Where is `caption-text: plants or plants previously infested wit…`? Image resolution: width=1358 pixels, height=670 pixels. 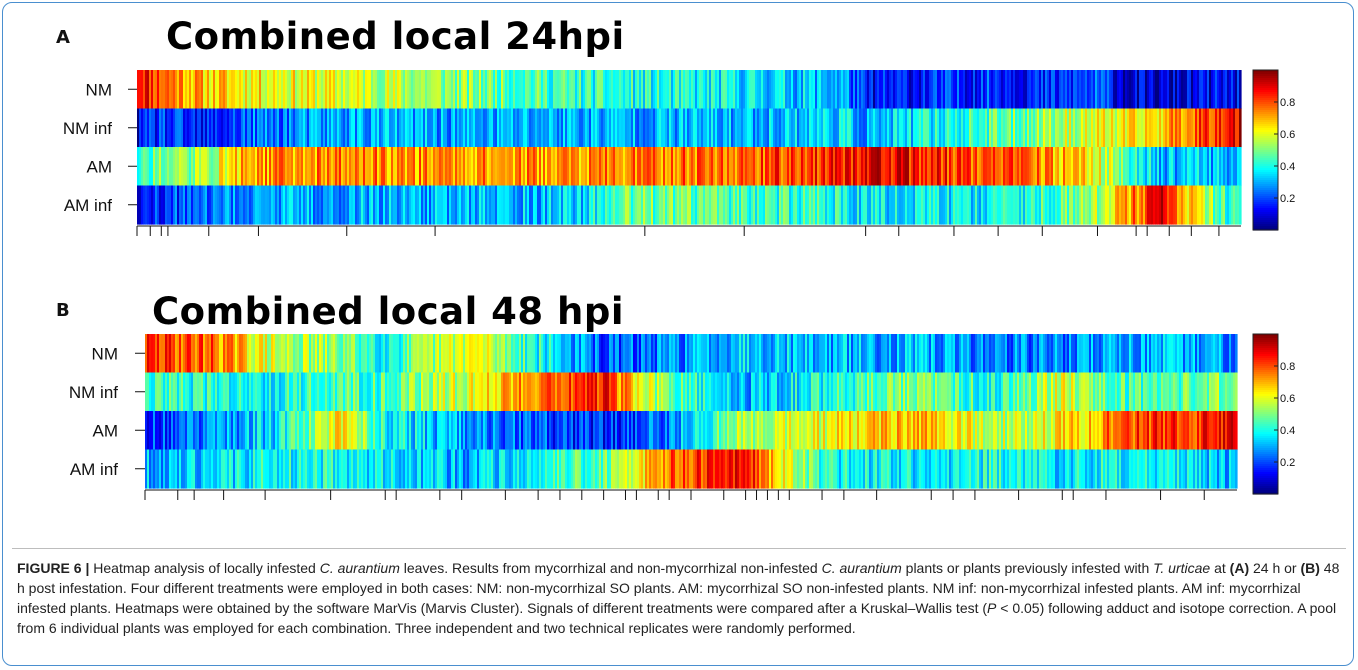
caption-text: plants or plants previously infested wit… is located at coordinates (1027, 568).